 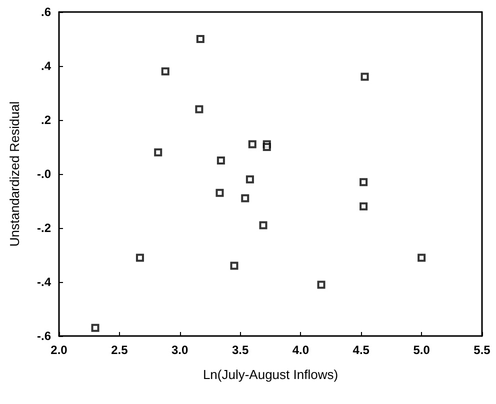 I want to click on x-axis-title: Ln(July-August Inflows), so click(x=270, y=374).